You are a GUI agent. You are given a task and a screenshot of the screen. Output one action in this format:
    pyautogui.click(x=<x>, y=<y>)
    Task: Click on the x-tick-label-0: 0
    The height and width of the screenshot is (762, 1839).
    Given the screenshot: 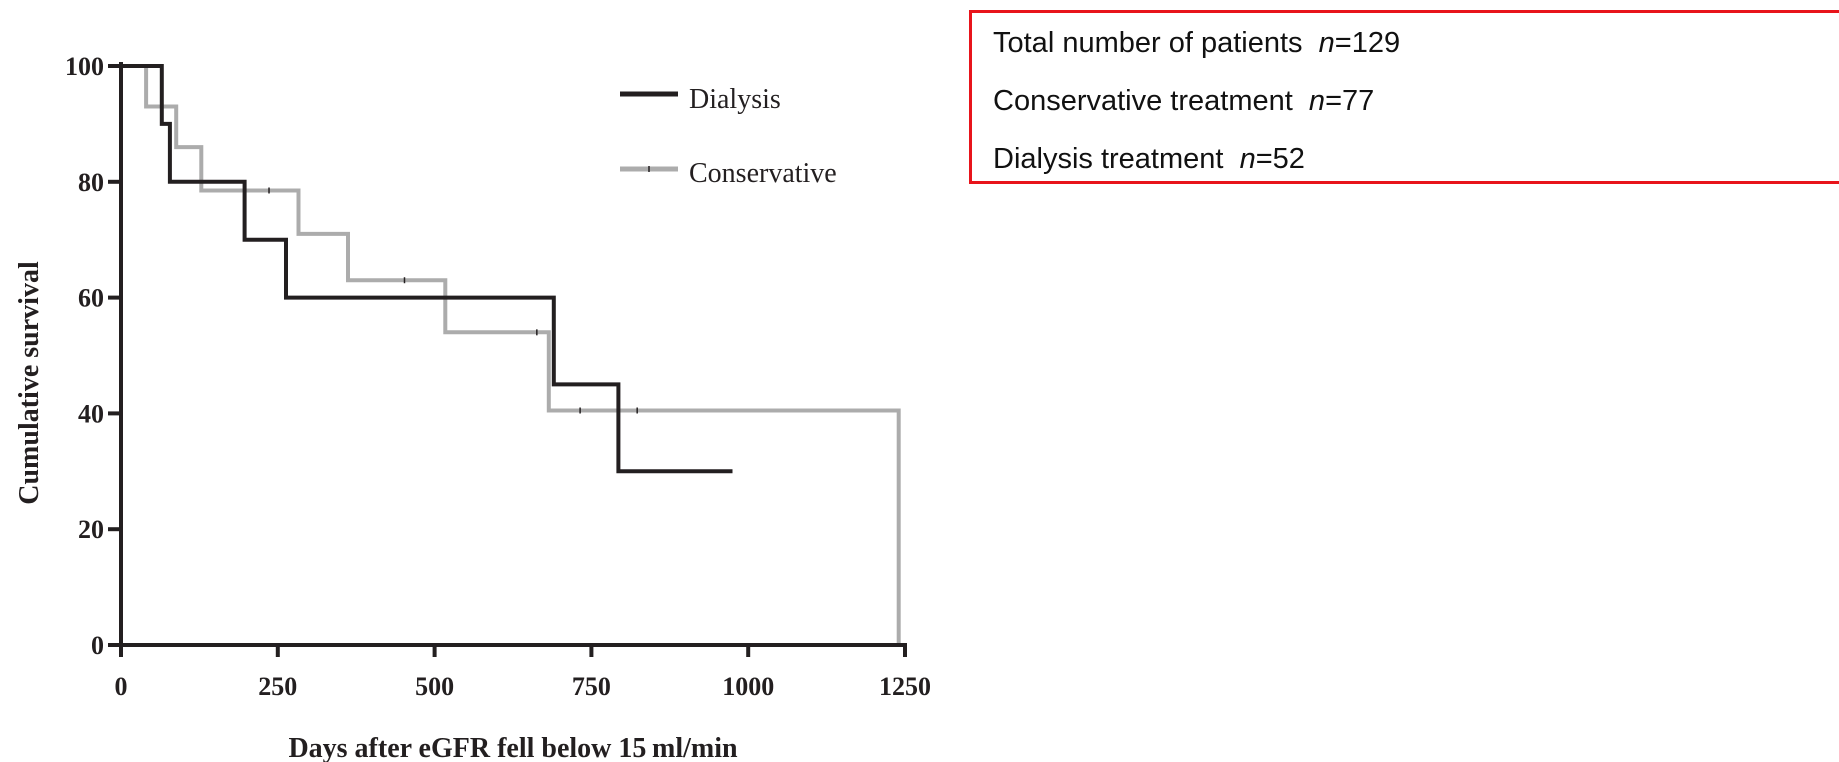 What is the action you would take?
    pyautogui.click(x=121, y=686)
    